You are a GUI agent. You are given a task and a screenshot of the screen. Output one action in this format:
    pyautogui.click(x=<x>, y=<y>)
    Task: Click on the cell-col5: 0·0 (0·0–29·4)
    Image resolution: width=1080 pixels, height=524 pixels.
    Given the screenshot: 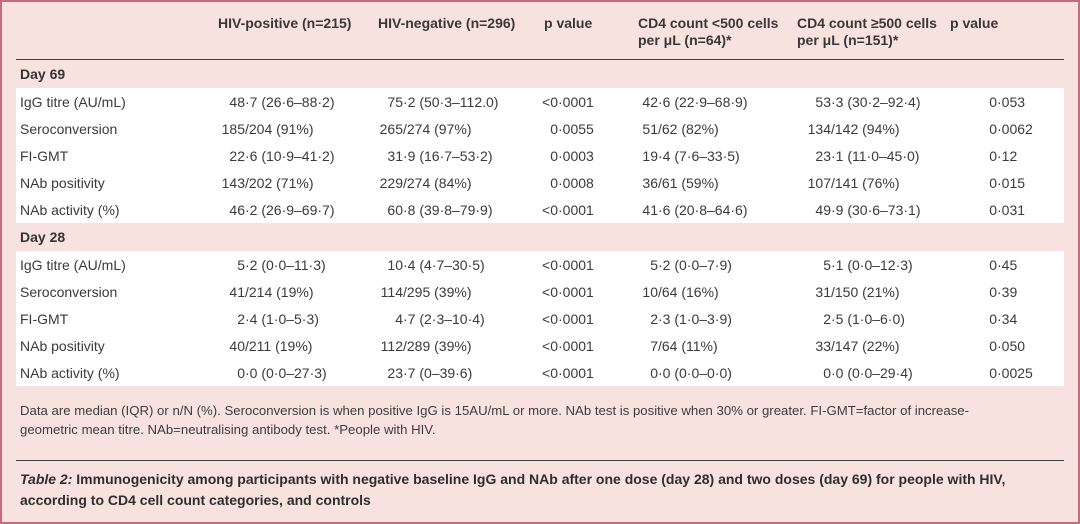 What is the action you would take?
    pyautogui.click(x=873, y=373)
    